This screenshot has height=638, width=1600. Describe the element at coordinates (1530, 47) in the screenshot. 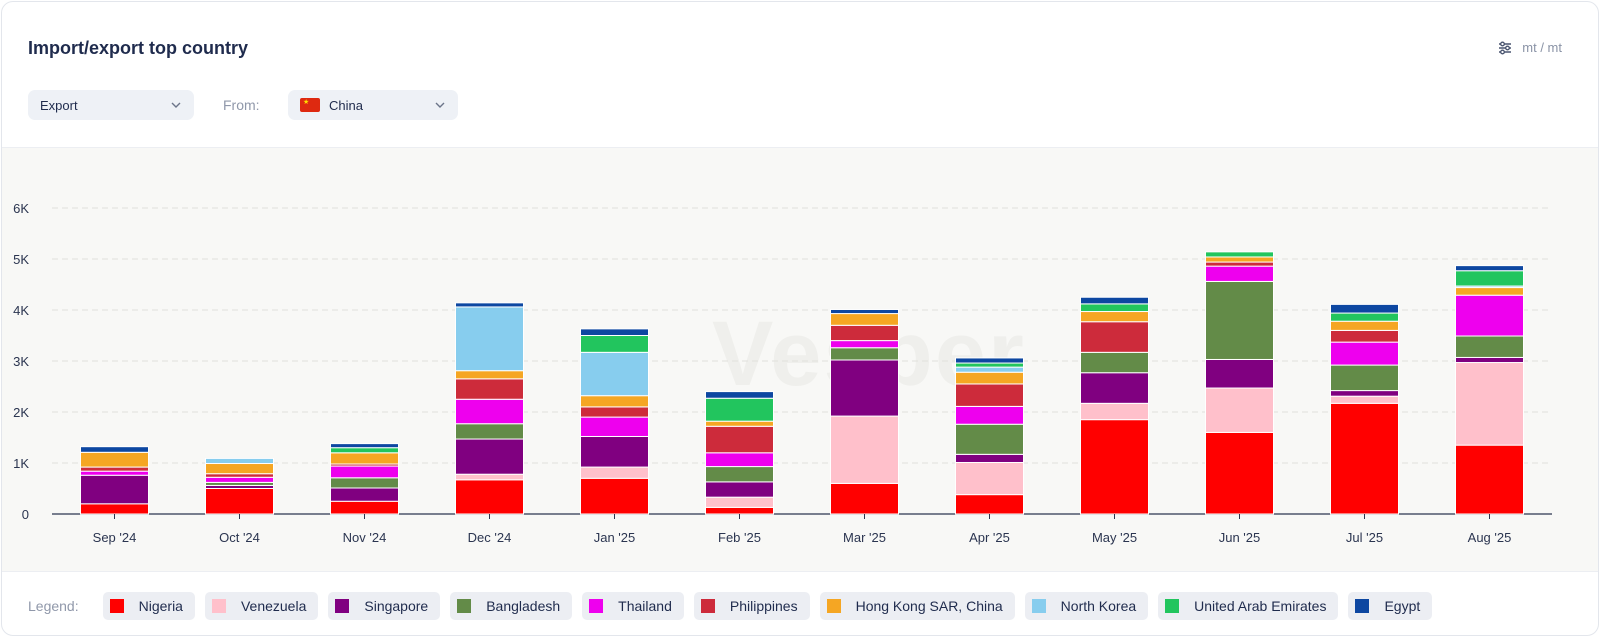

I see `units-toggle: mt / mt` at that location.